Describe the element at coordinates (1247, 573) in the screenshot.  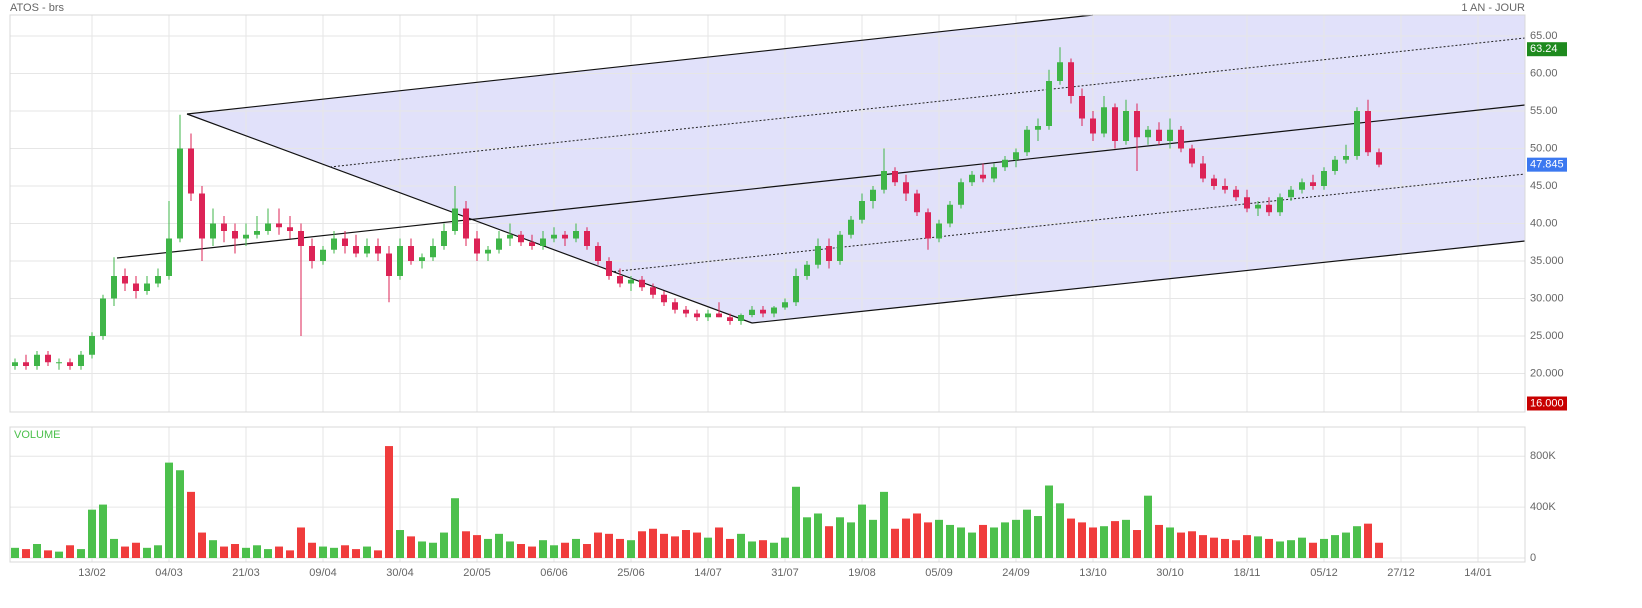
I see `x-tick-label: 18/11` at that location.